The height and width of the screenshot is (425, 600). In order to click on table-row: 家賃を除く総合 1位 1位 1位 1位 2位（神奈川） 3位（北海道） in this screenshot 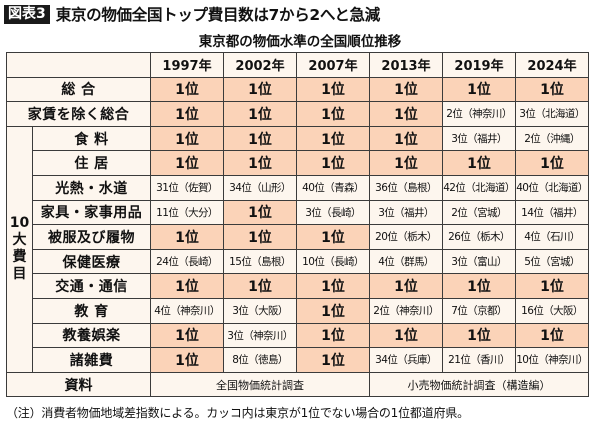, I will do `click(297, 114)`.